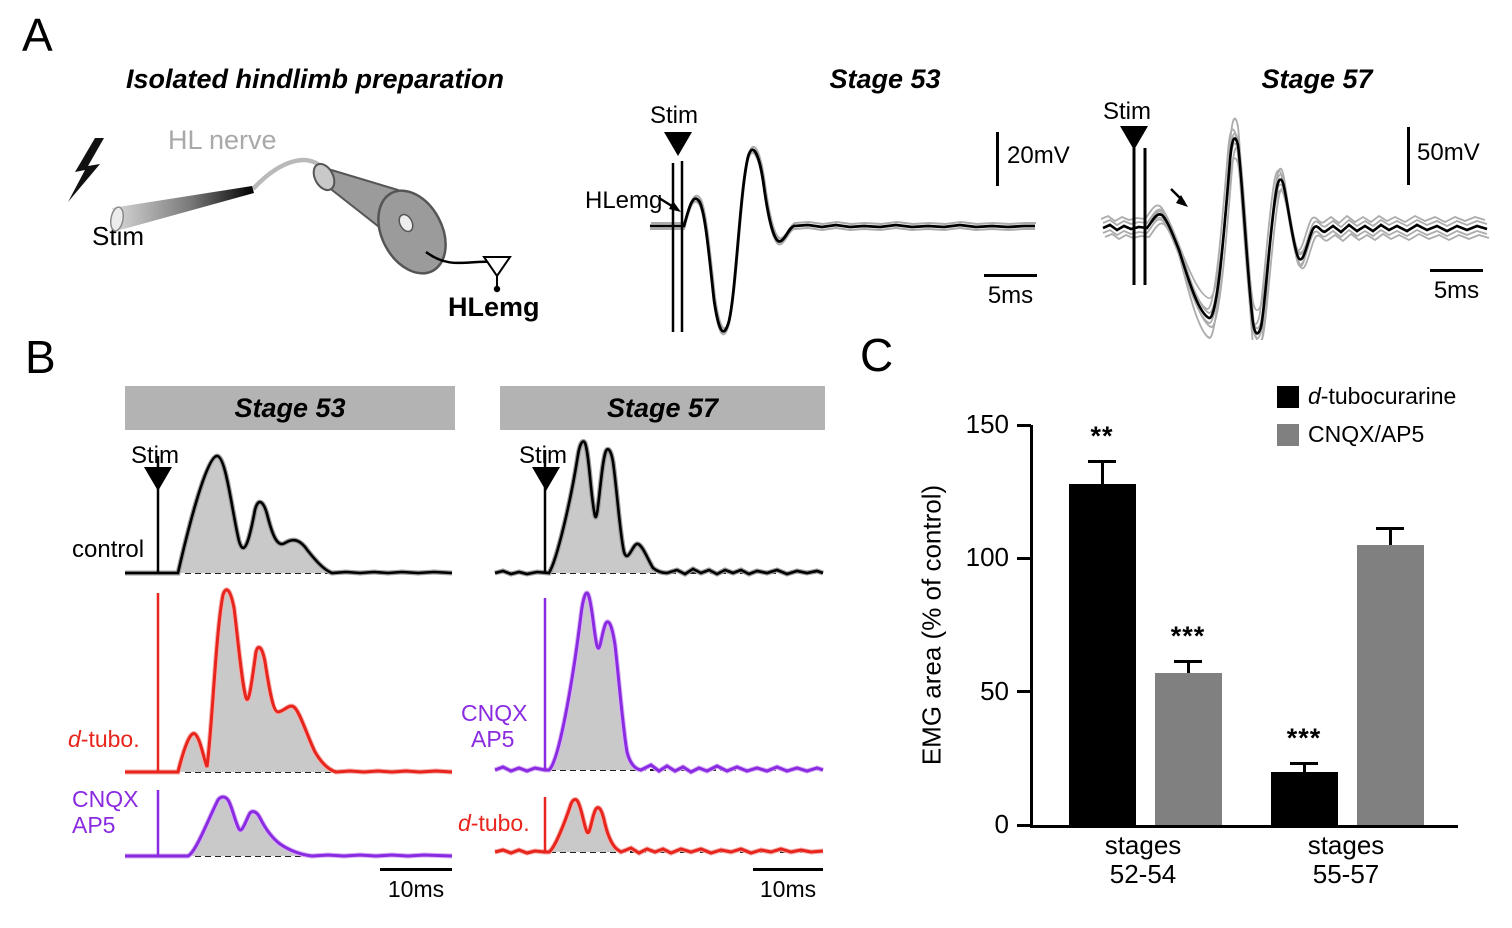 The image size is (1512, 928). What do you see at coordinates (324, 177) in the screenshot?
I see `muscle-opening` at bounding box center [324, 177].